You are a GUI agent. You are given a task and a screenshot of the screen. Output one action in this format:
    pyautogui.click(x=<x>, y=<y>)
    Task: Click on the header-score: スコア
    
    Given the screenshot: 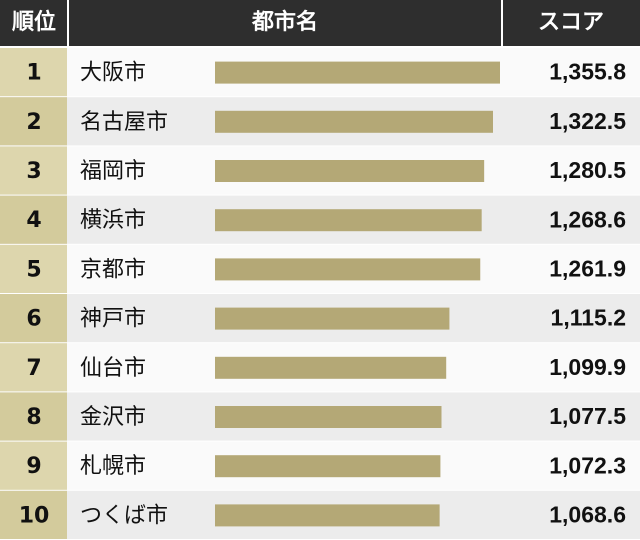 What is the action you would take?
    pyautogui.click(x=571, y=22)
    